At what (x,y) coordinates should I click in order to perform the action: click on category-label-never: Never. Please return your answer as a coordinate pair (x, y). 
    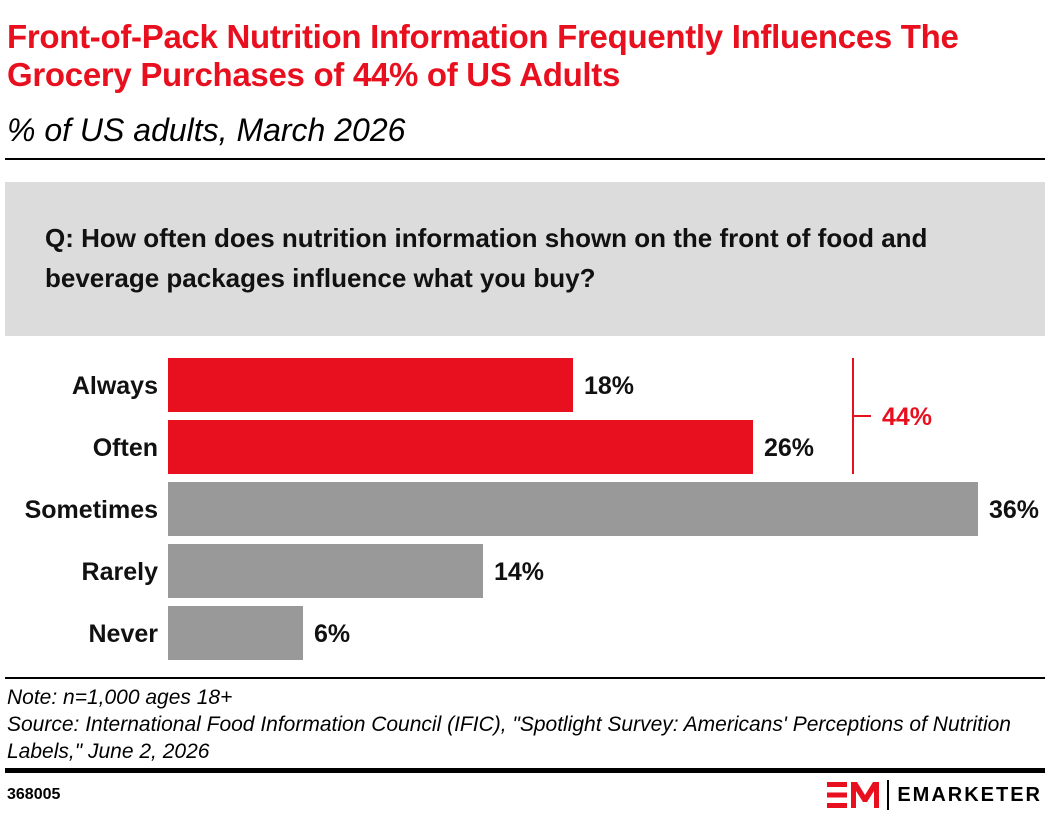
    Looking at the image, I should click on (124, 634).